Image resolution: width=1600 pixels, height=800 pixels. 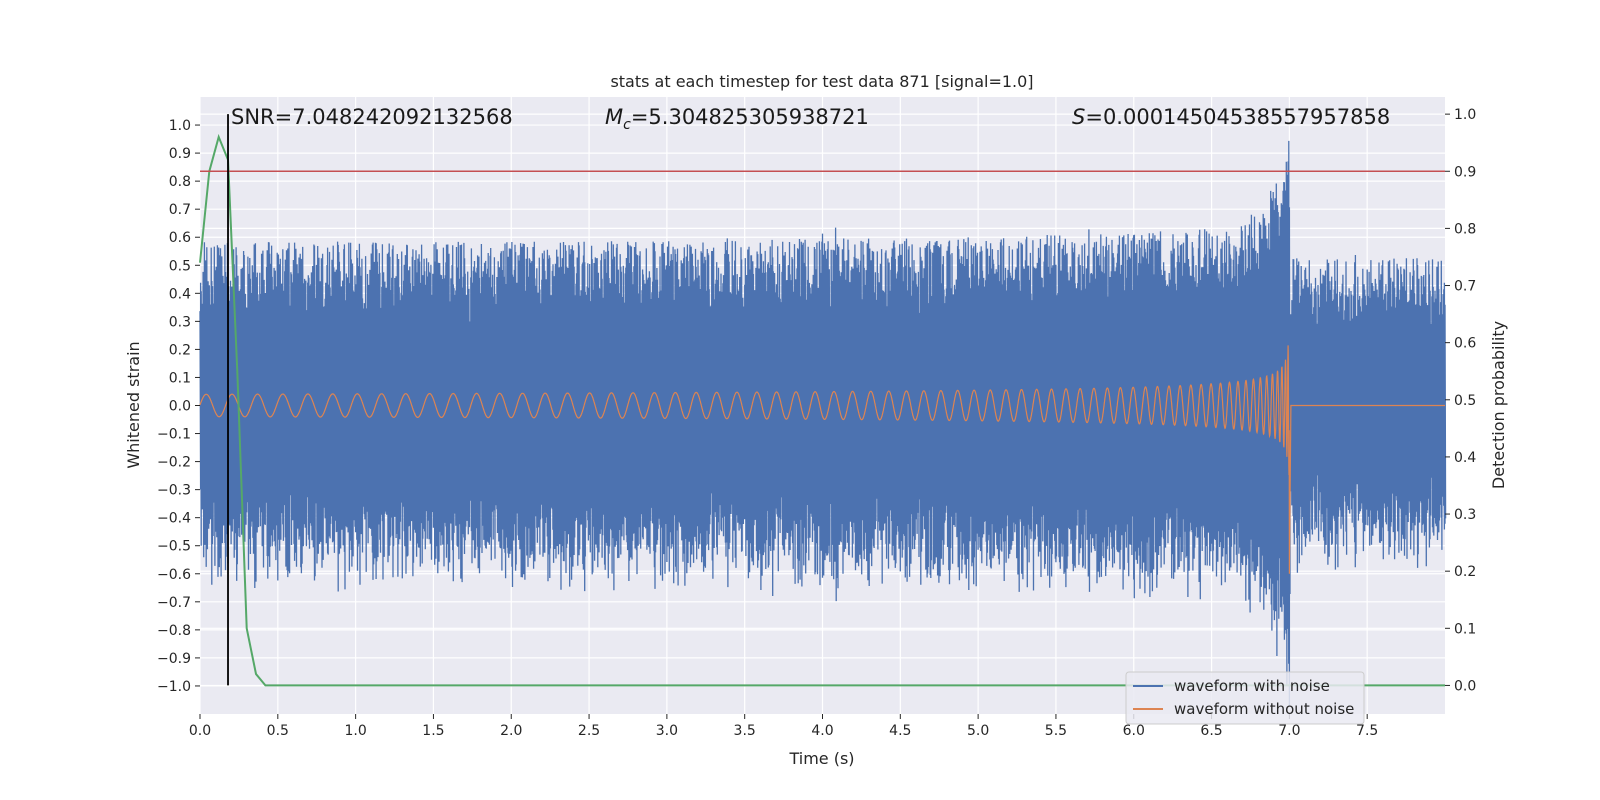 I want to click on y2-tick-label: 0.2, so click(x=1465, y=572).